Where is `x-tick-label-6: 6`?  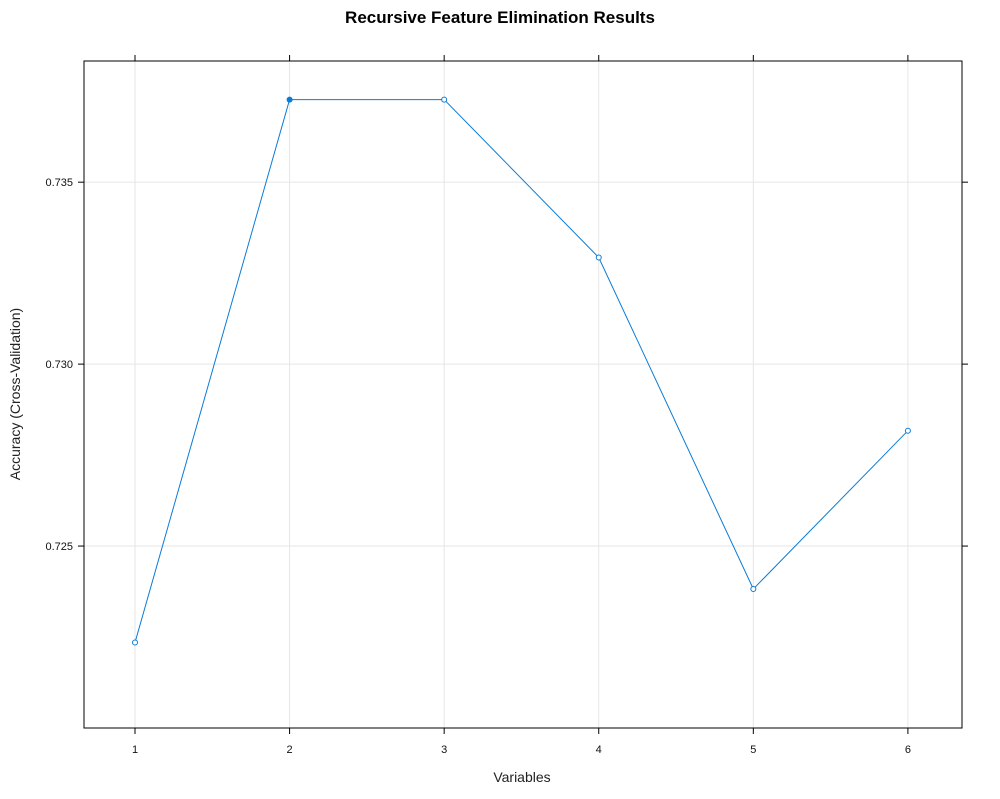 x-tick-label-6: 6 is located at coordinates (908, 750).